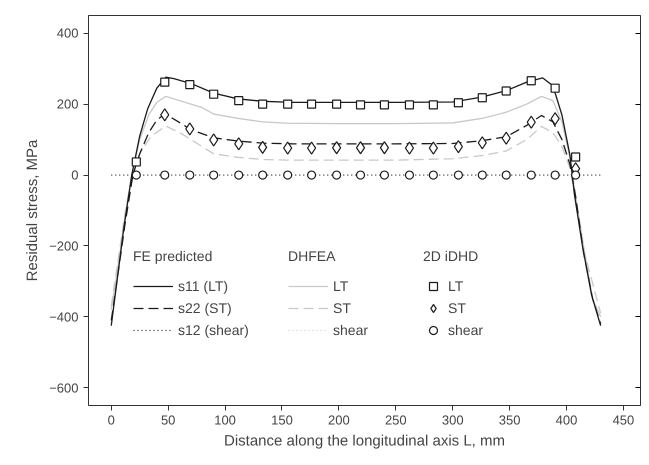 Image resolution: width=649 pixels, height=465 pixels. I want to click on annotation: FE predicted, so click(173, 256).